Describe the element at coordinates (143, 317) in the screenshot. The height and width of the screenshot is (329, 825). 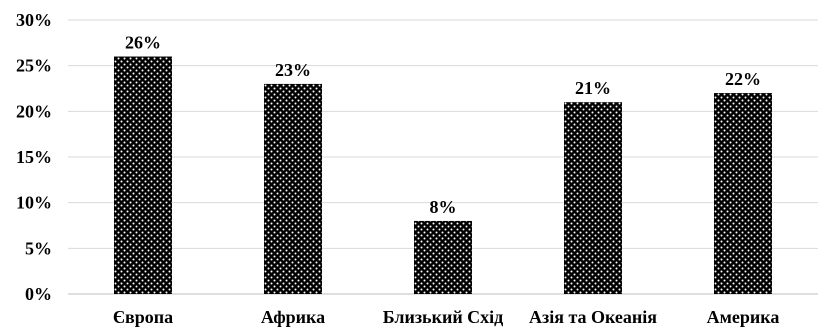
I see `category-label: Європа` at that location.